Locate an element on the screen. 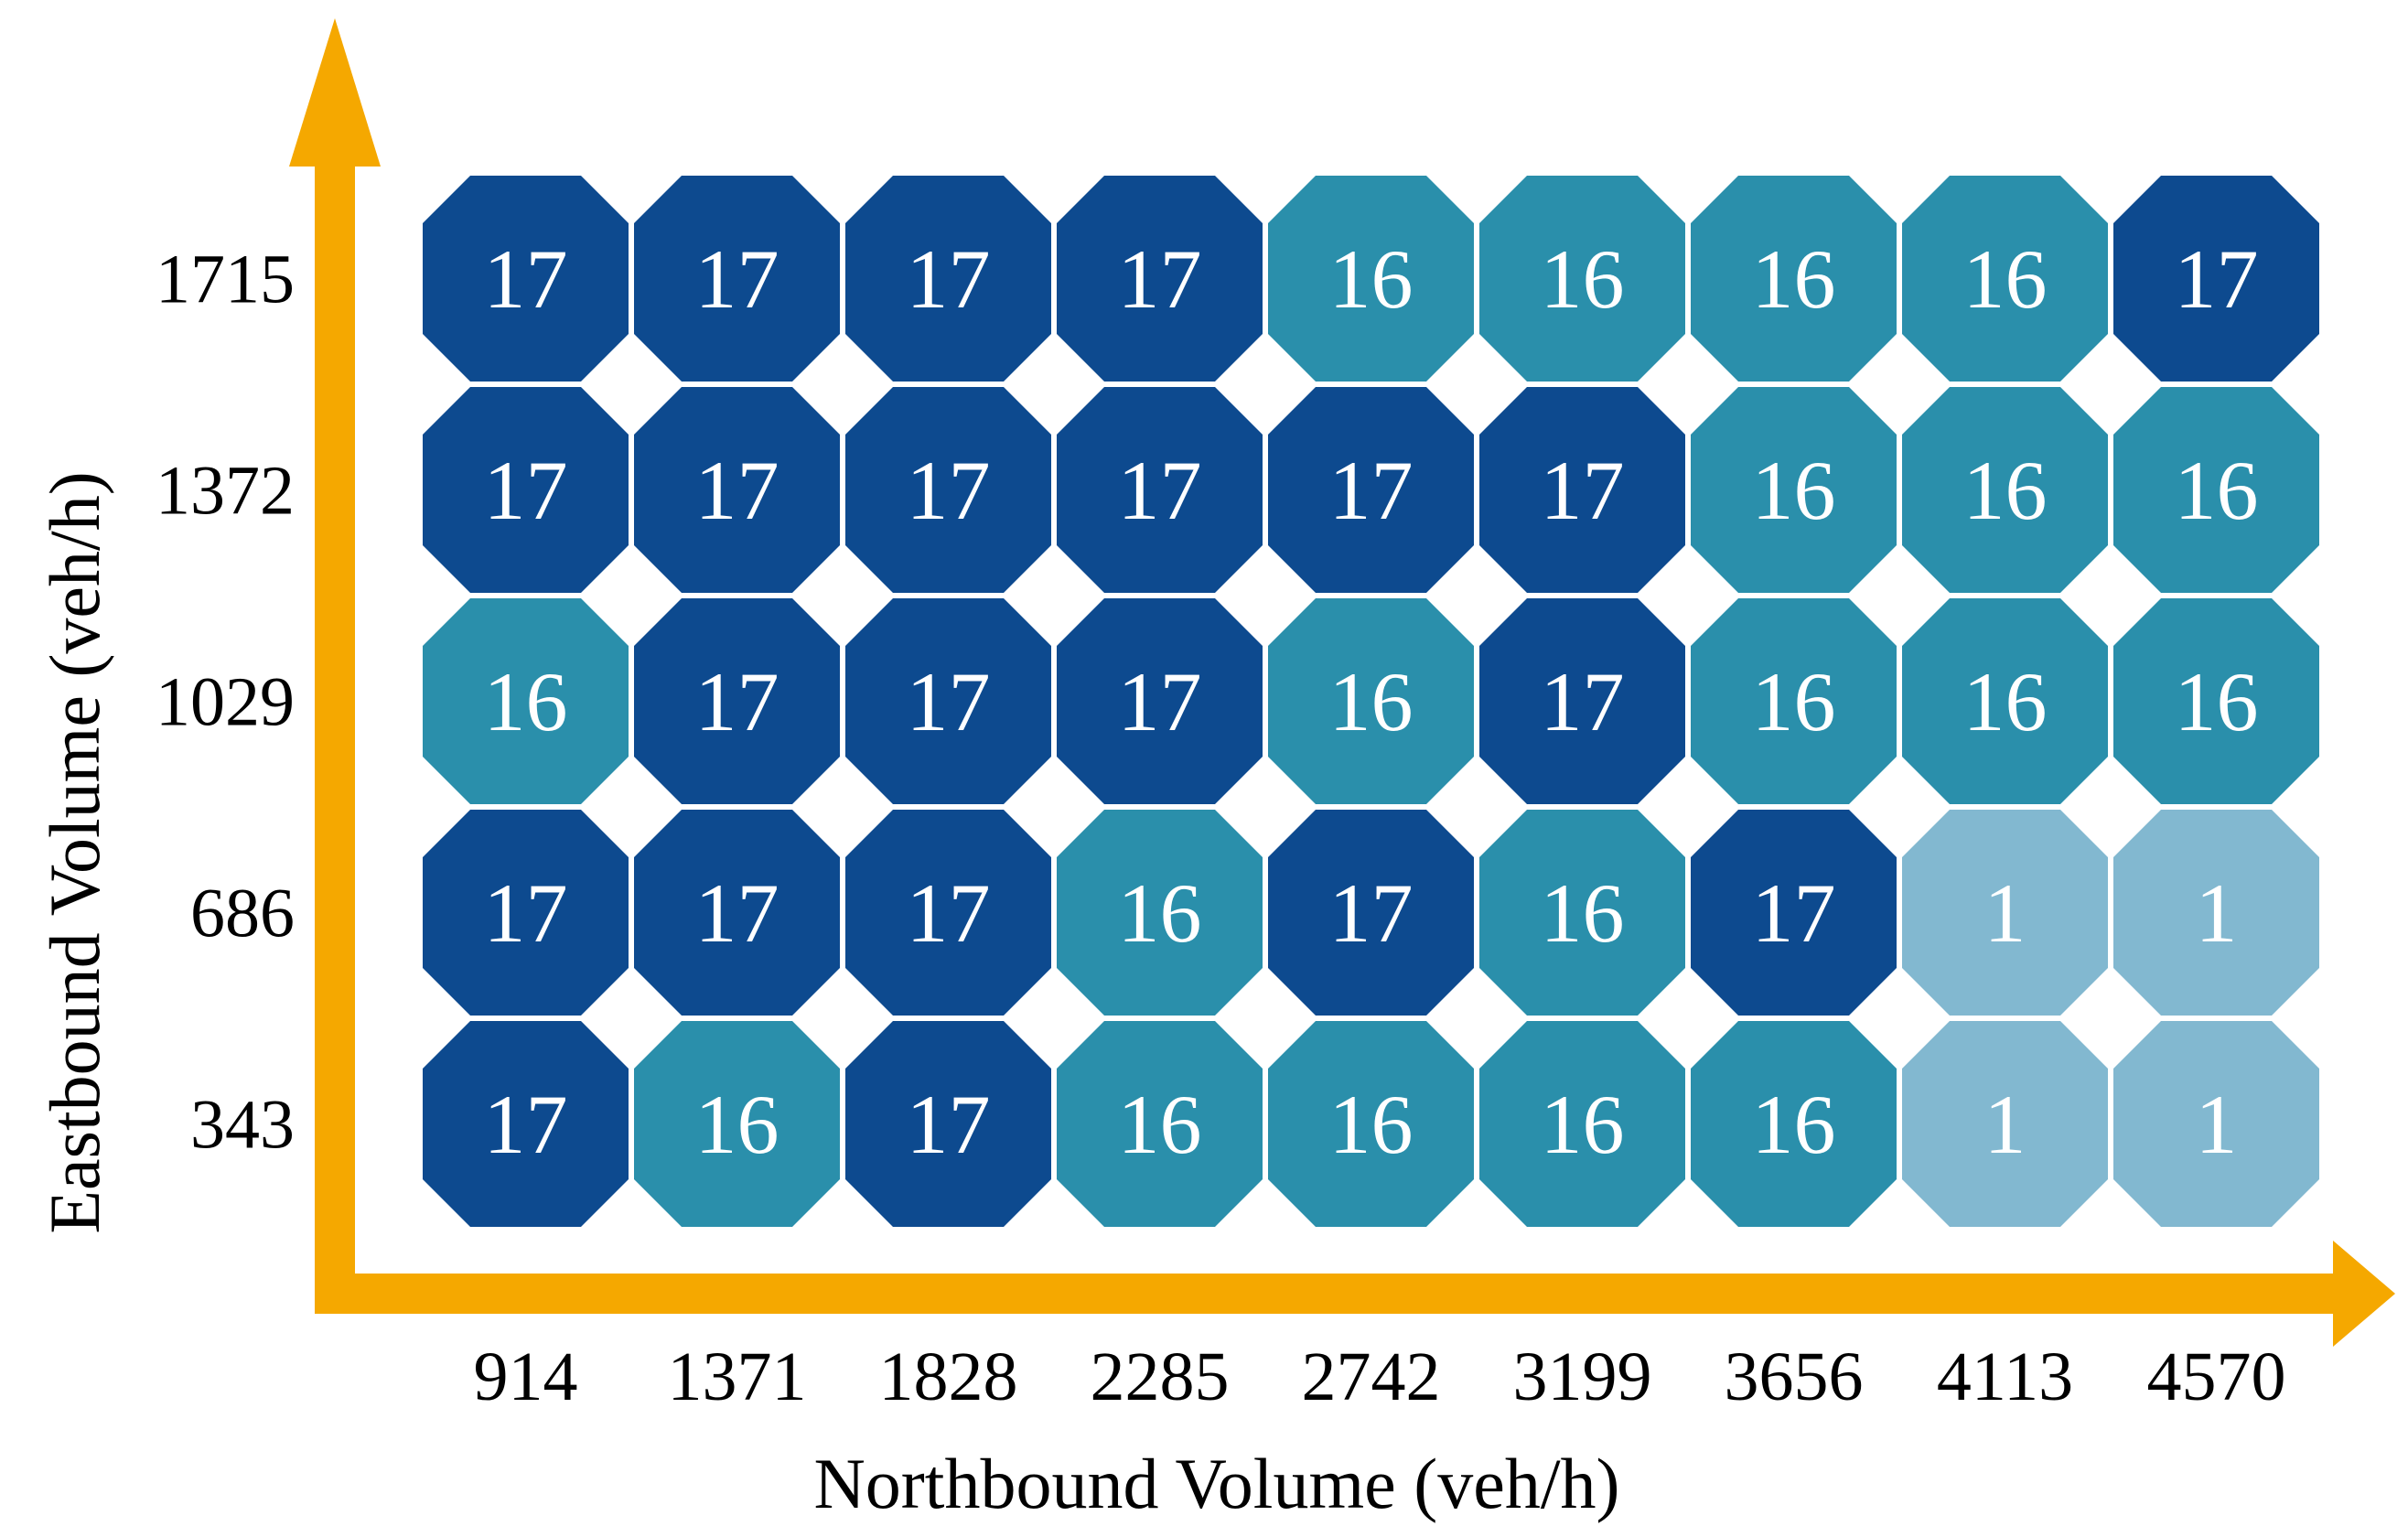 The height and width of the screenshot is (1537, 2408). x-tick-label: 3199 is located at coordinates (1582, 1376).